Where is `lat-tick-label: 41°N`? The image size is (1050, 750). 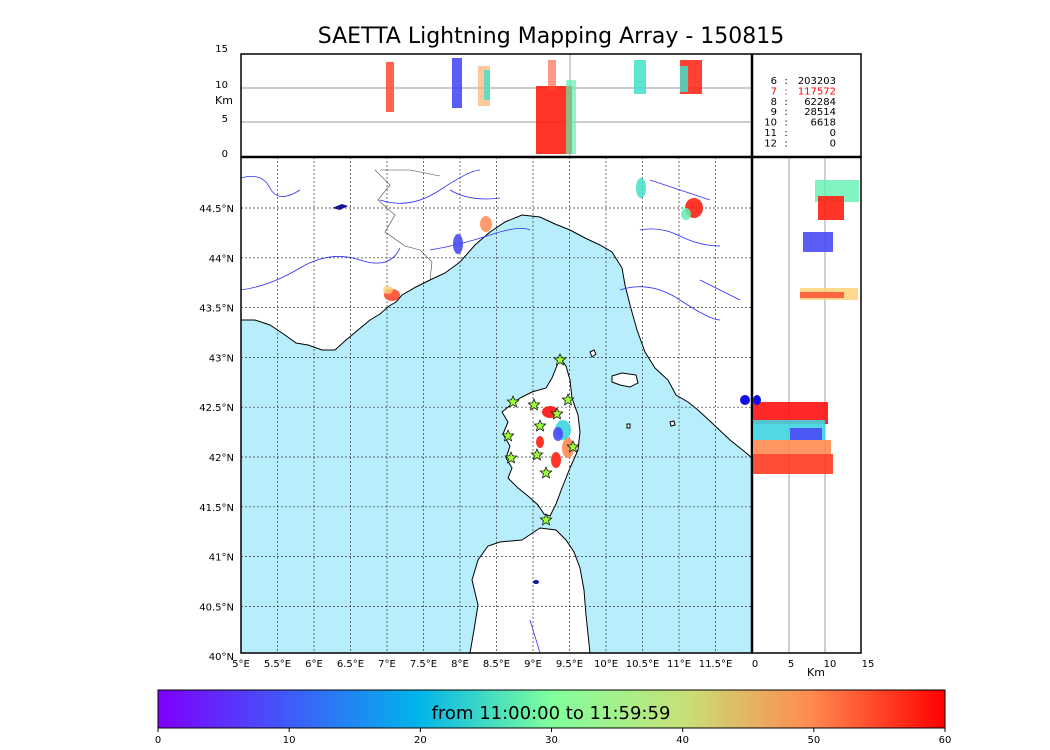
lat-tick-label: 41°N is located at coordinates (221, 558).